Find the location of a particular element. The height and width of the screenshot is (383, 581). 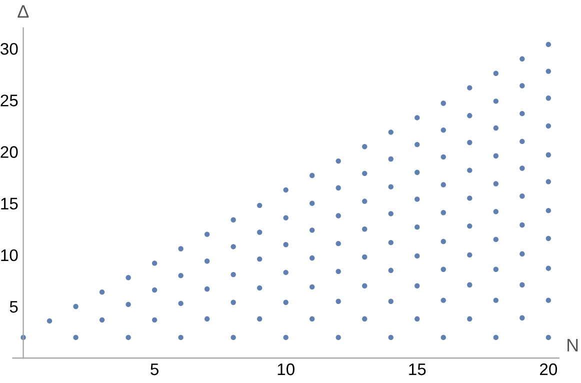

y-tick-label: 25 is located at coordinates (9, 100).